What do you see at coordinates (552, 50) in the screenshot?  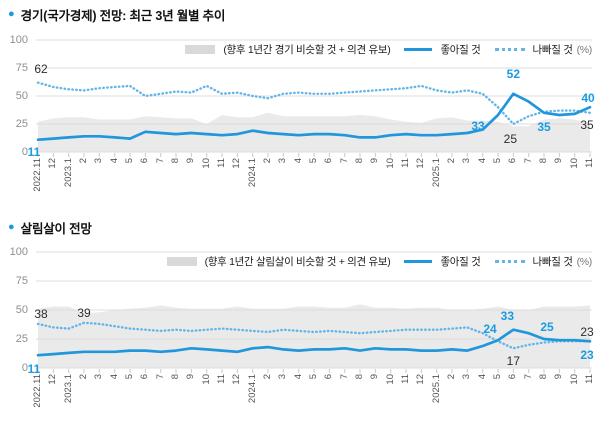 I see `legend-bad-label: 나빠질 것` at bounding box center [552, 50].